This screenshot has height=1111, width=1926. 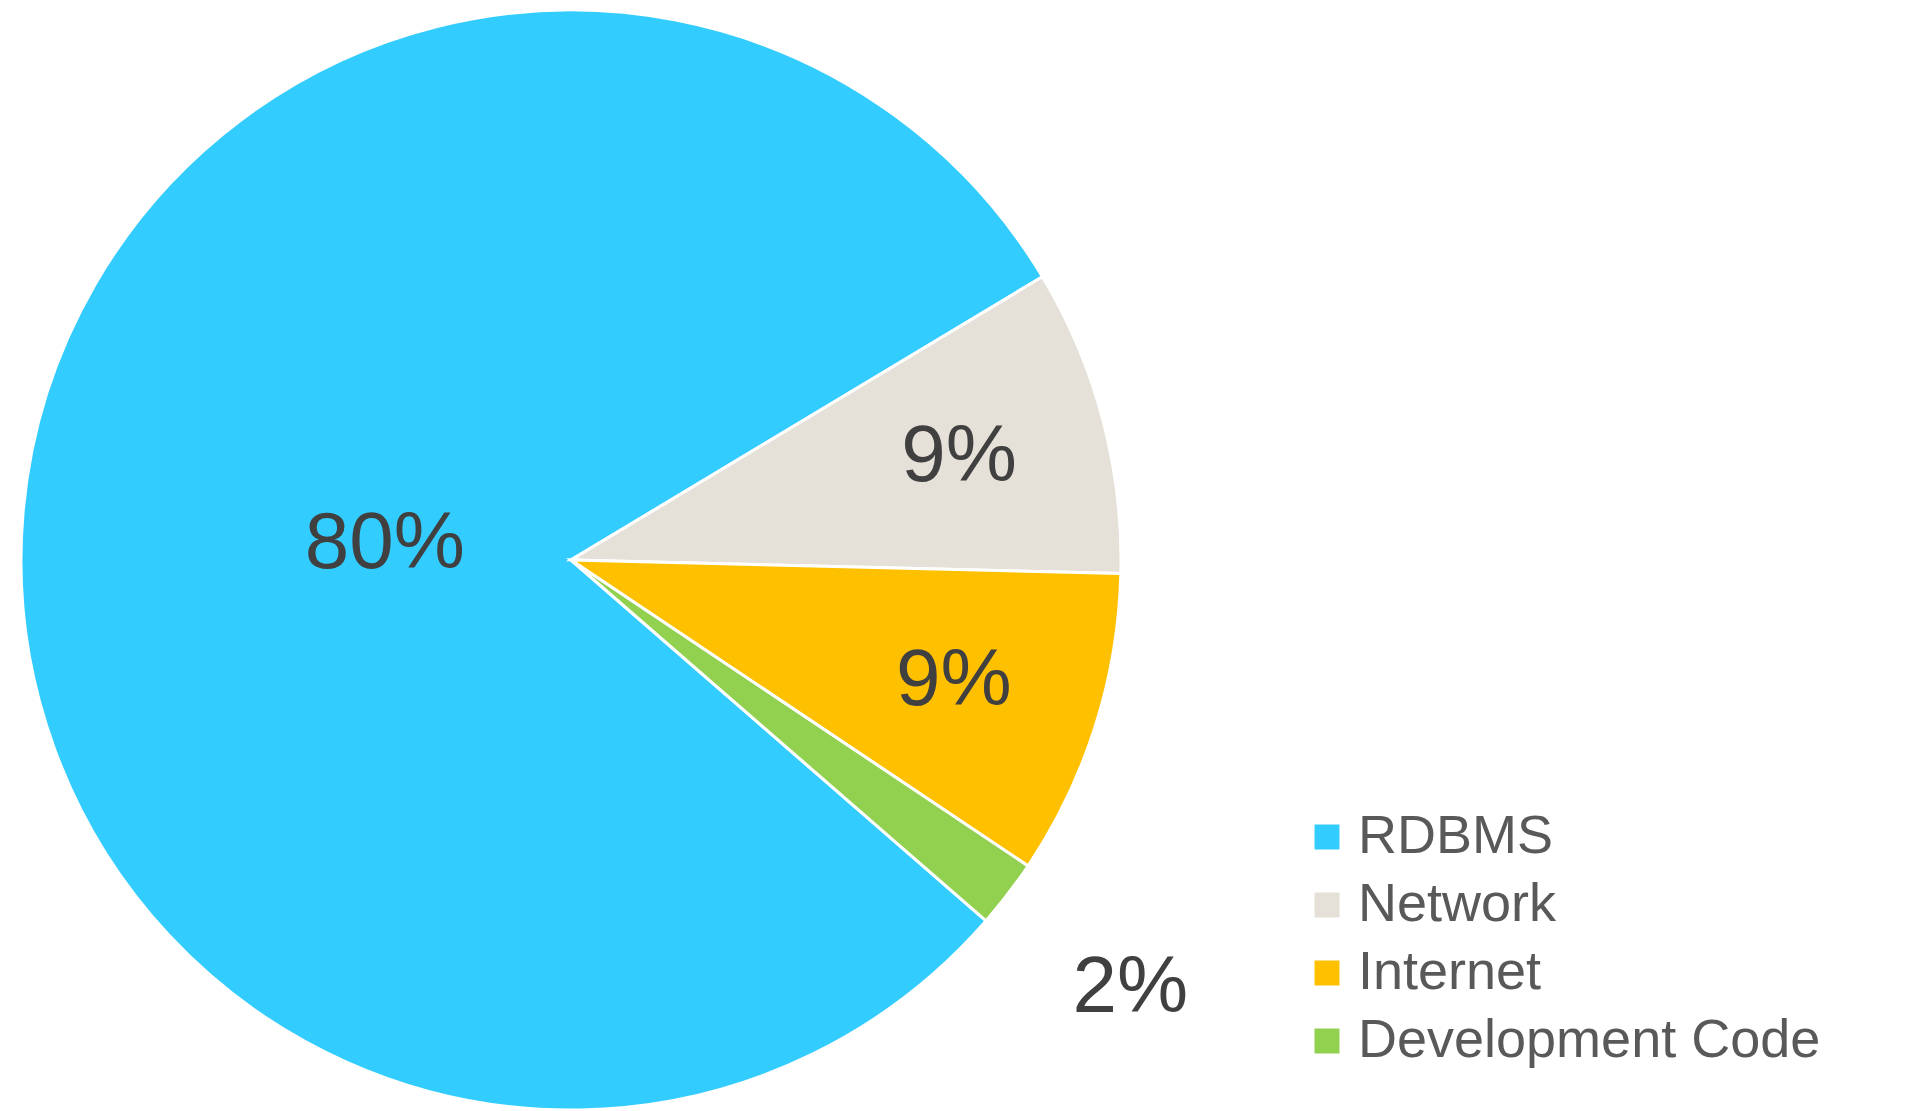 What do you see at coordinates (1458, 902) in the screenshot?
I see `legend-label: Network` at bounding box center [1458, 902].